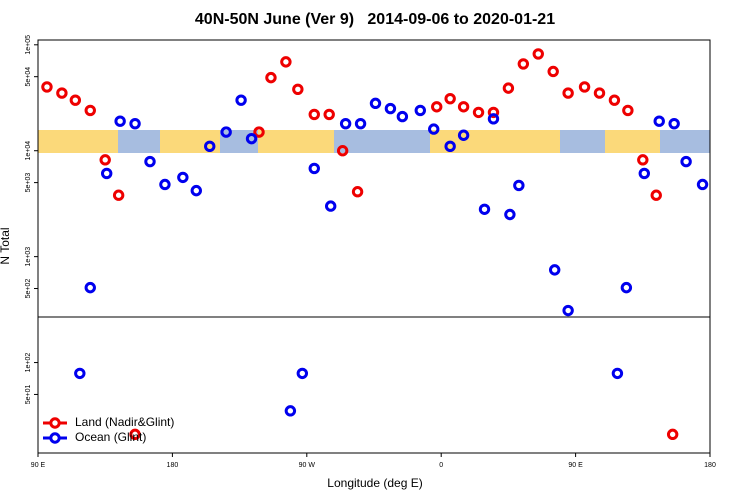  Describe the element at coordinates (28, 77) in the screenshot. I see `y-tick-label: 5e+04` at that location.